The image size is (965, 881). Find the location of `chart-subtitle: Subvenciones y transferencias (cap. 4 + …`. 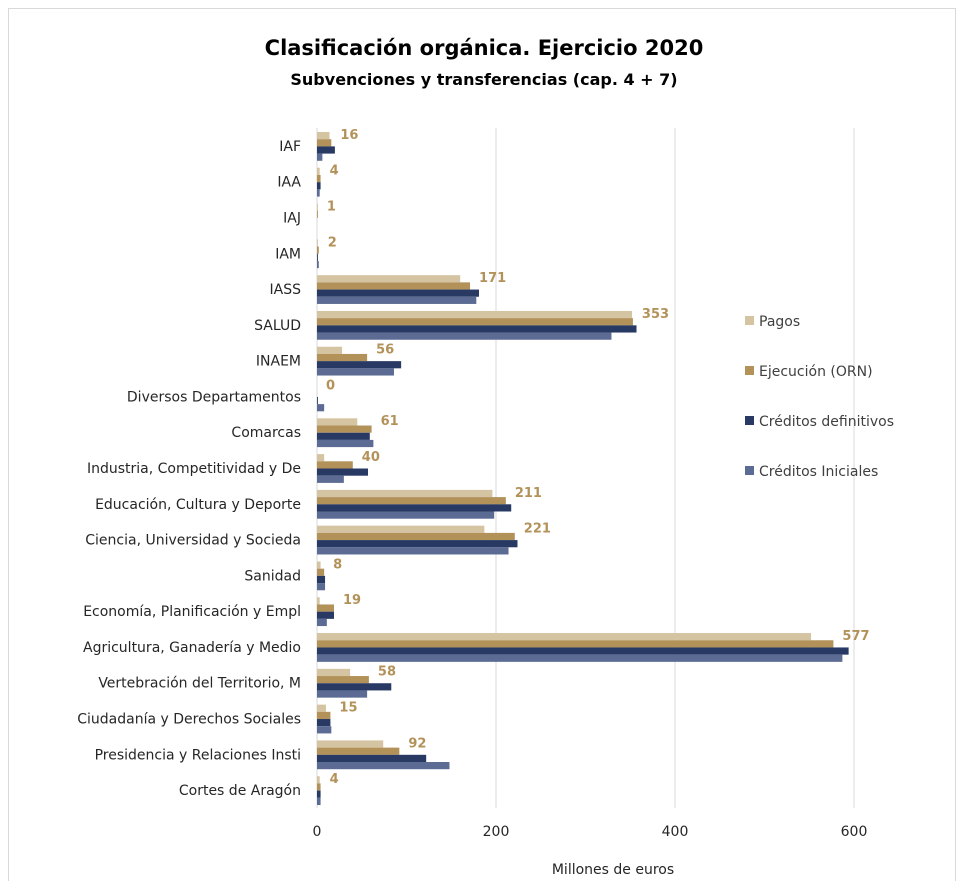

chart-subtitle: Subvenciones y transferencias (cap. 4 + … is located at coordinates (483, 79).